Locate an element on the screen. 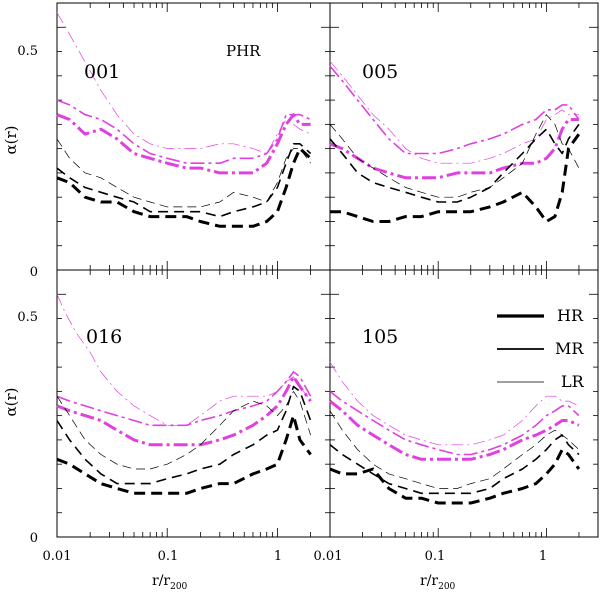 Image resolution: width=600 pixels, height=592 pixels. panel-annotation: PHR is located at coordinates (243, 51).